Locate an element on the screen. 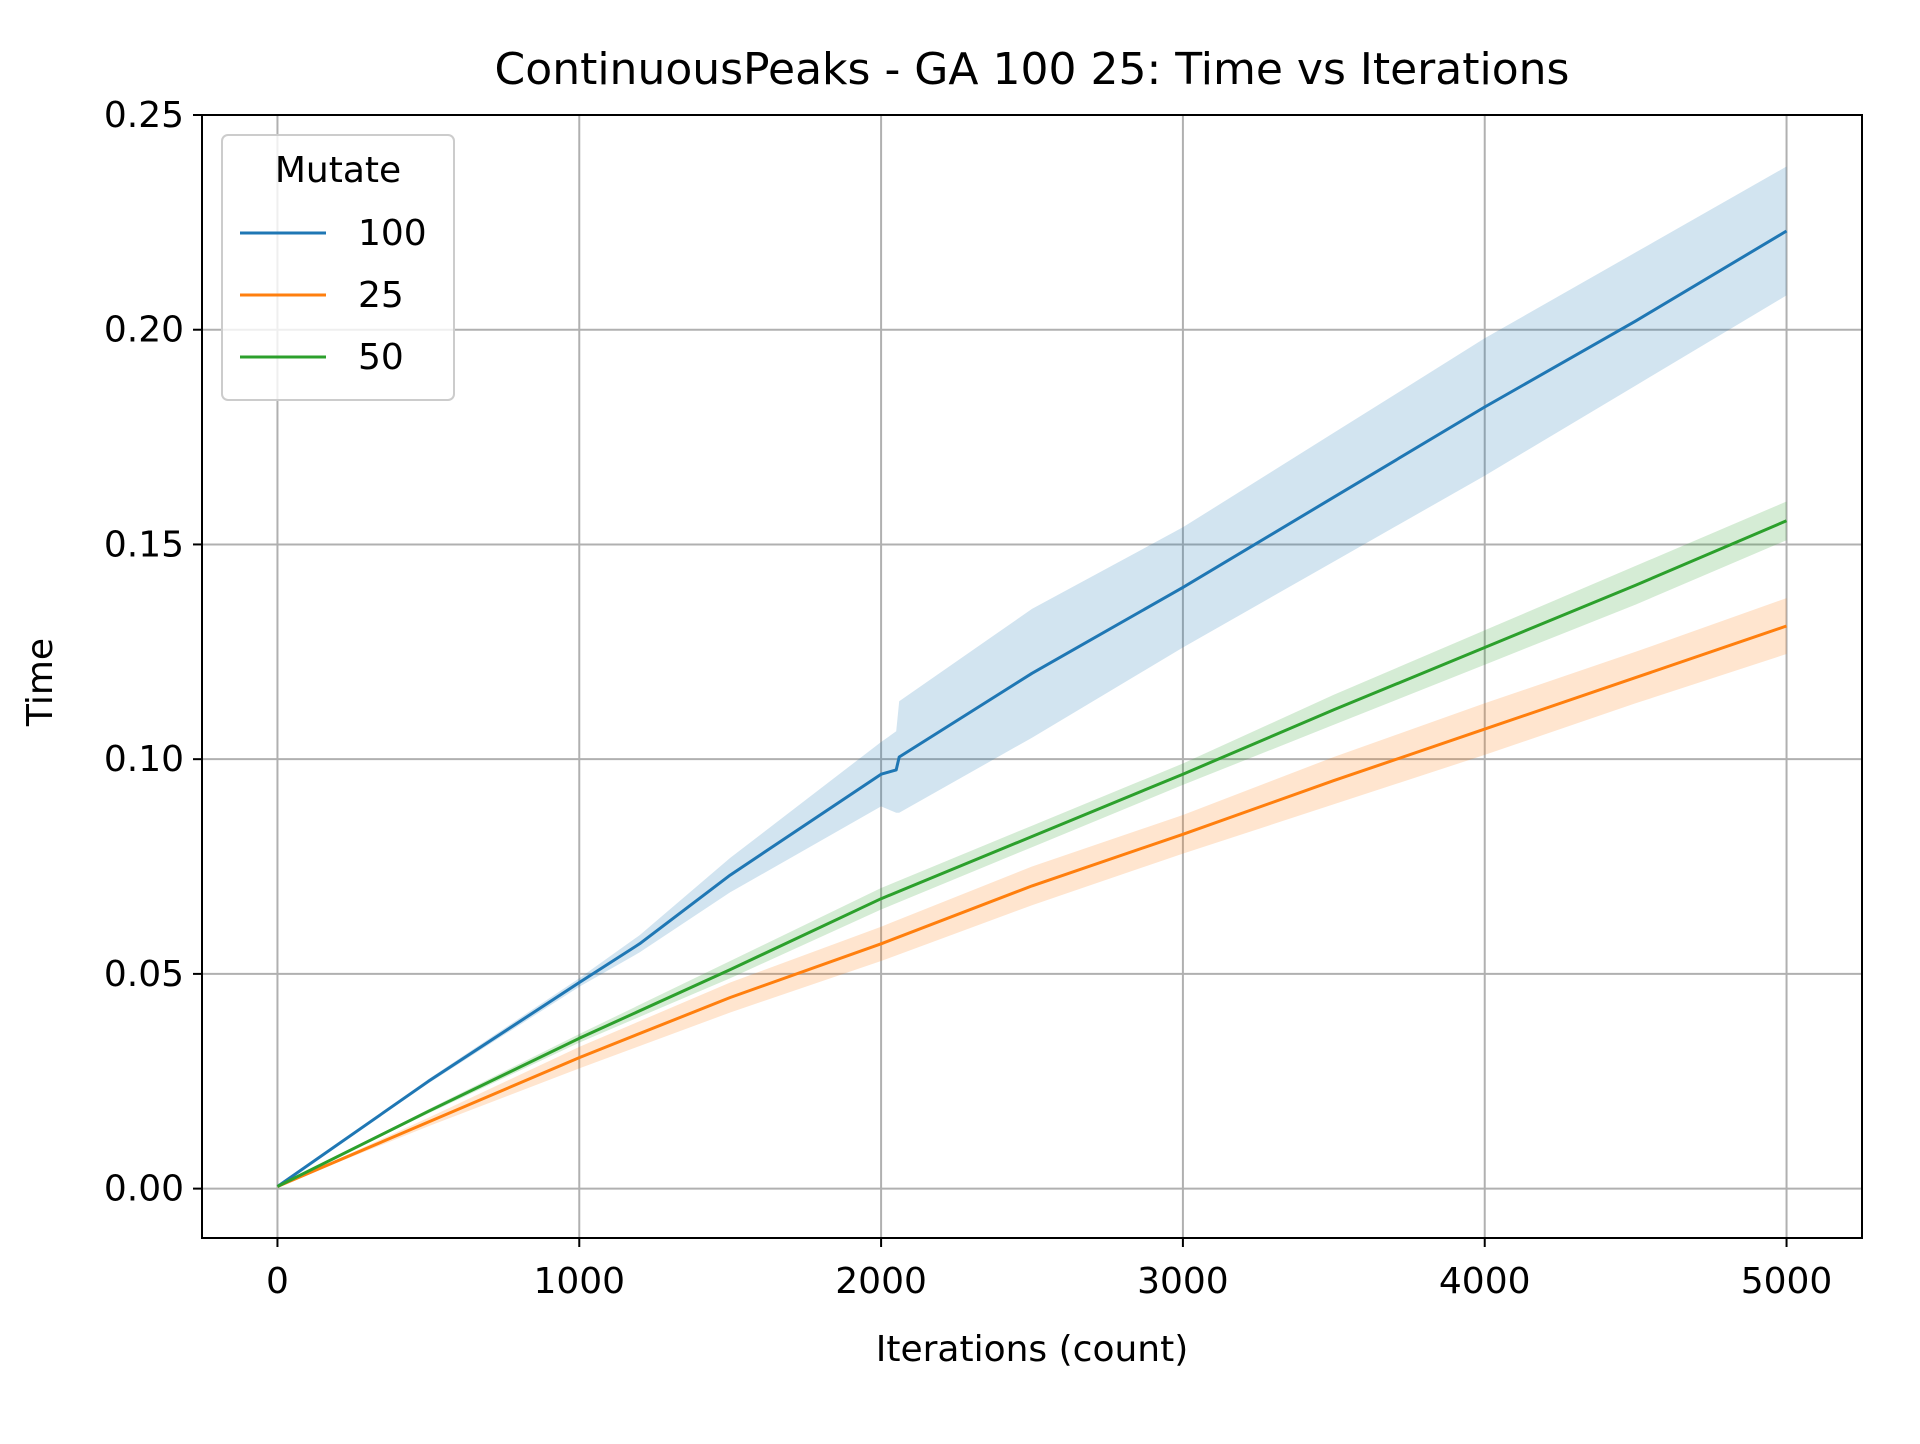 The image size is (1920, 1444). x-tick-label: 3000 is located at coordinates (1183, 1281).